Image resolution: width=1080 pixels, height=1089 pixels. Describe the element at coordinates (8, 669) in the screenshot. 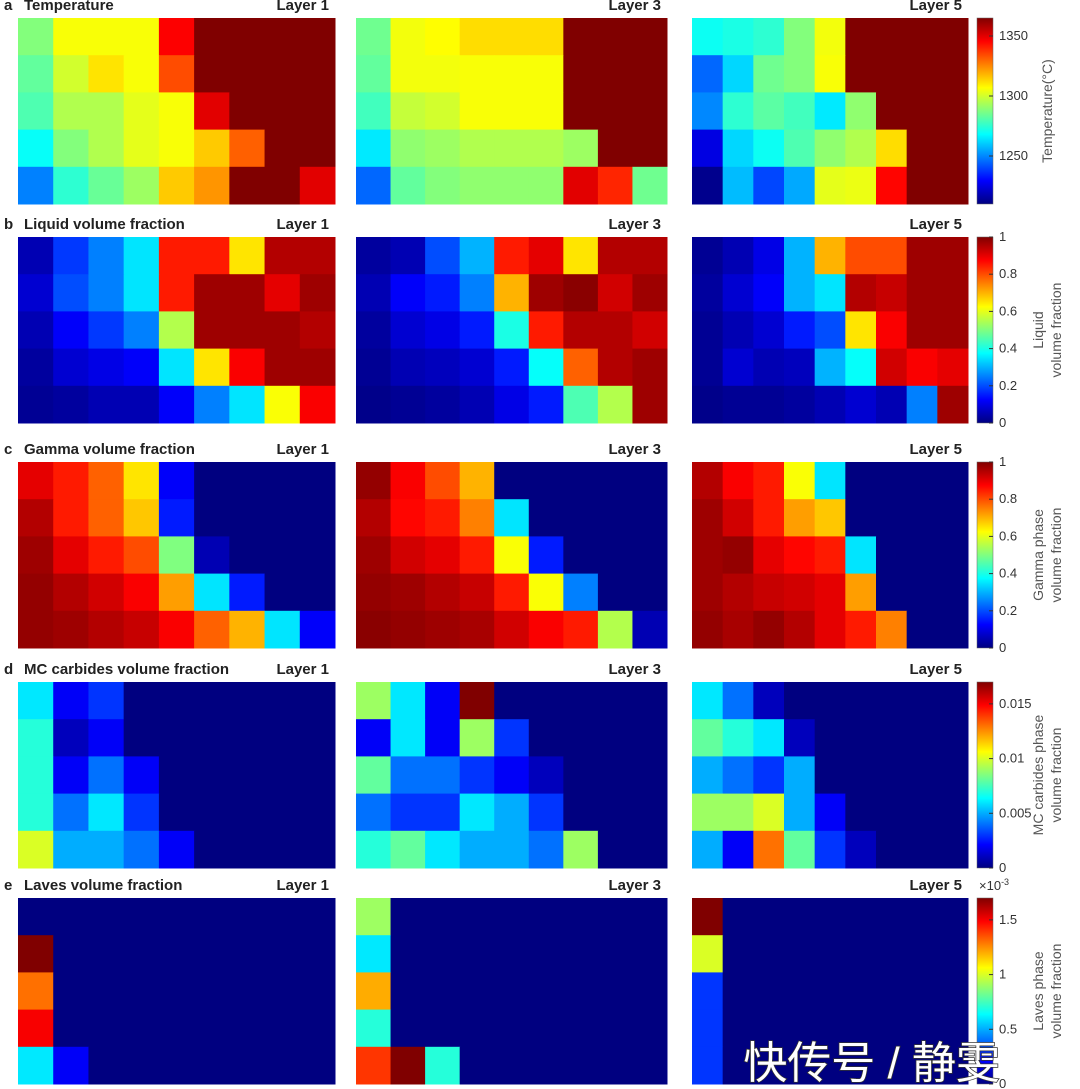

I see `panel-label: d` at that location.